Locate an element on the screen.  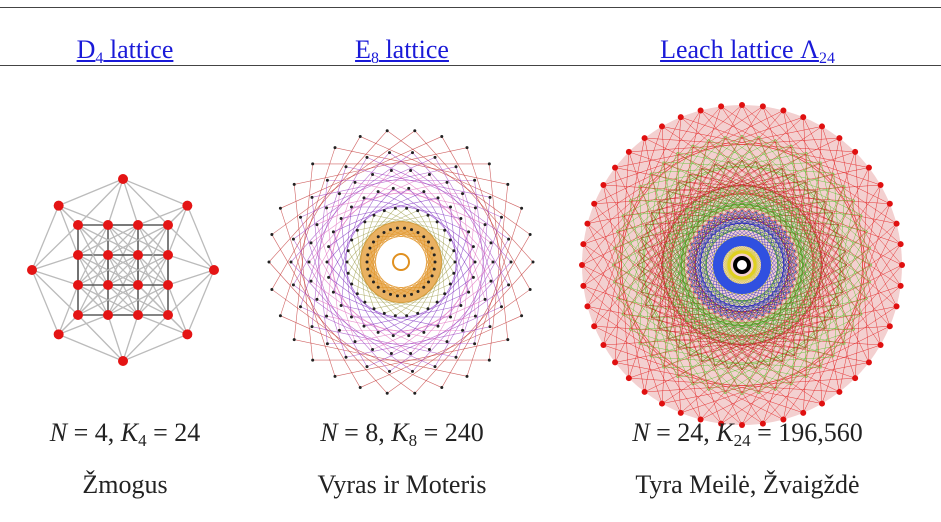
formula-leach: N = 24, K24 = 196,560 is located at coordinates (747, 434).